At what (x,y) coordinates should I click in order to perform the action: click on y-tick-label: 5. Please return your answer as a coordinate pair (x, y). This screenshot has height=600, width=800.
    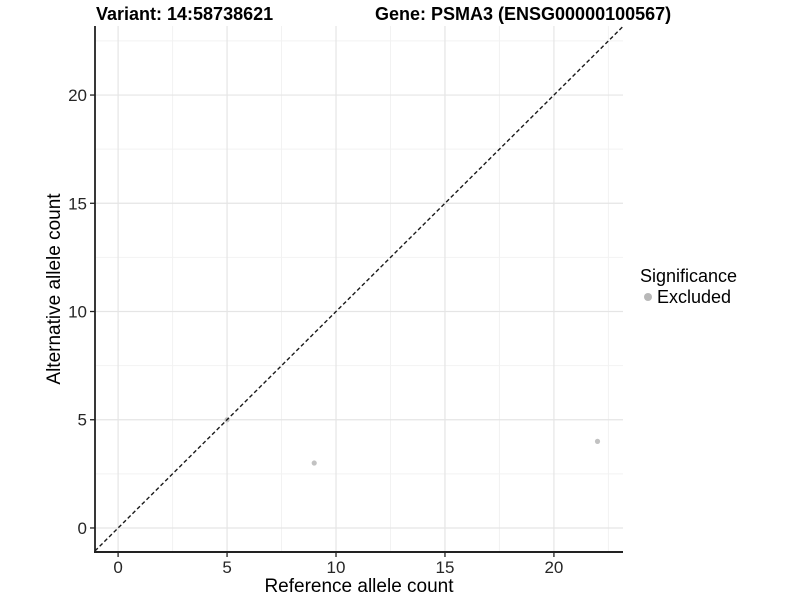
    Looking at the image, I should click on (82, 420).